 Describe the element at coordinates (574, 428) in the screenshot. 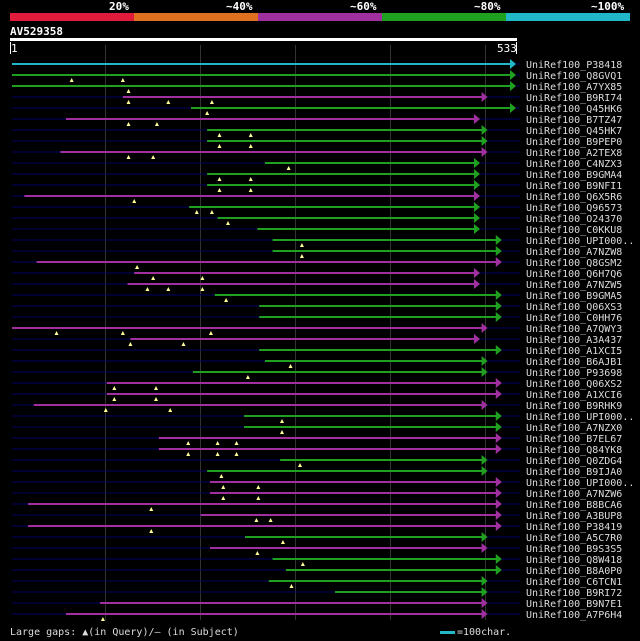

I see `hit-label: UniRef100_A7NZX0` at that location.